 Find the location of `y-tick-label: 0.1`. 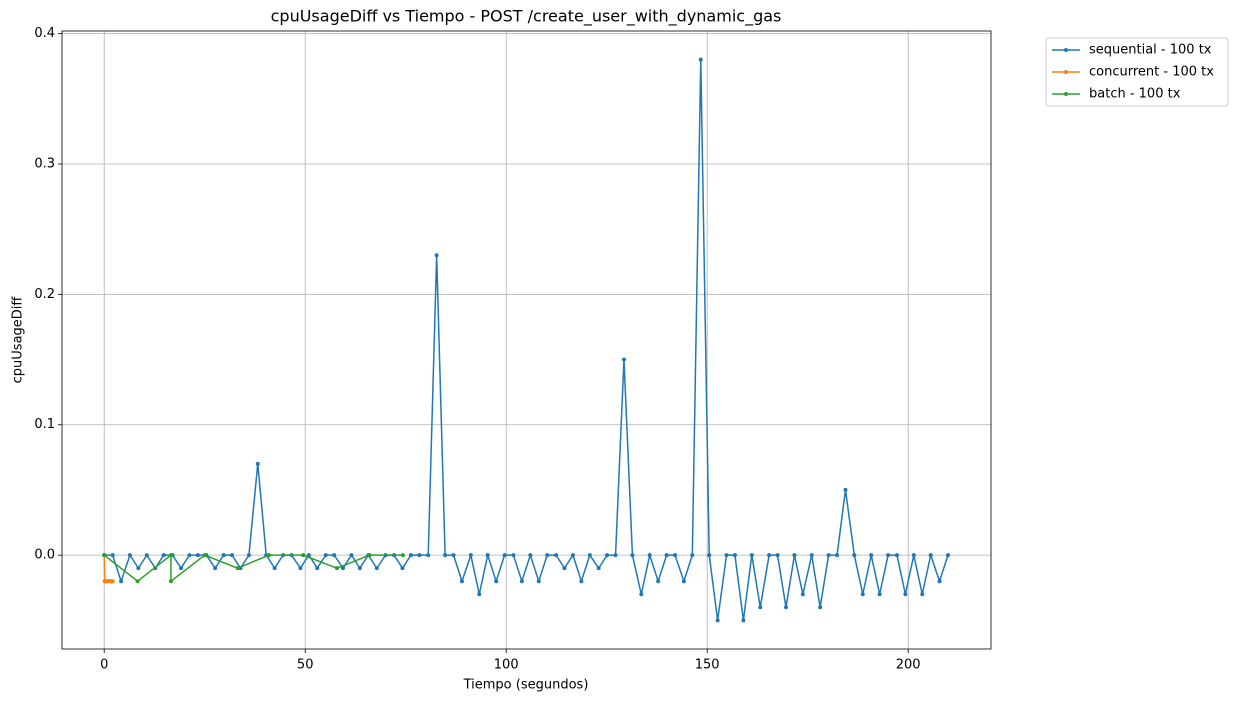

y-tick-label: 0.1 is located at coordinates (44, 424).